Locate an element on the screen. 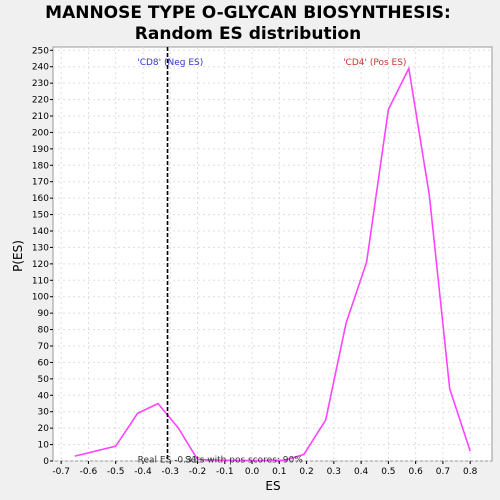 The image size is (500, 500). y-tick-label: 70 is located at coordinates (44, 347).